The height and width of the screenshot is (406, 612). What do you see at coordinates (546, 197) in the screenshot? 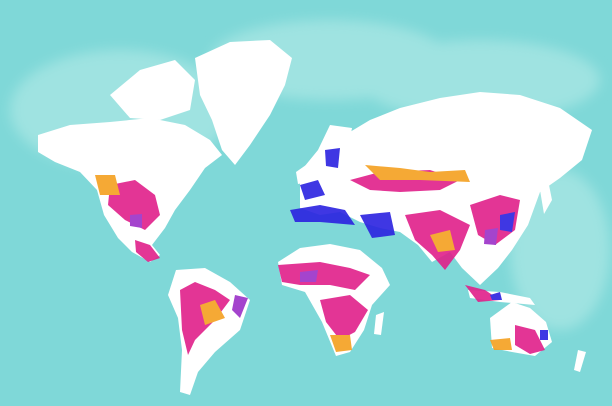
I see `japan` at bounding box center [546, 197].